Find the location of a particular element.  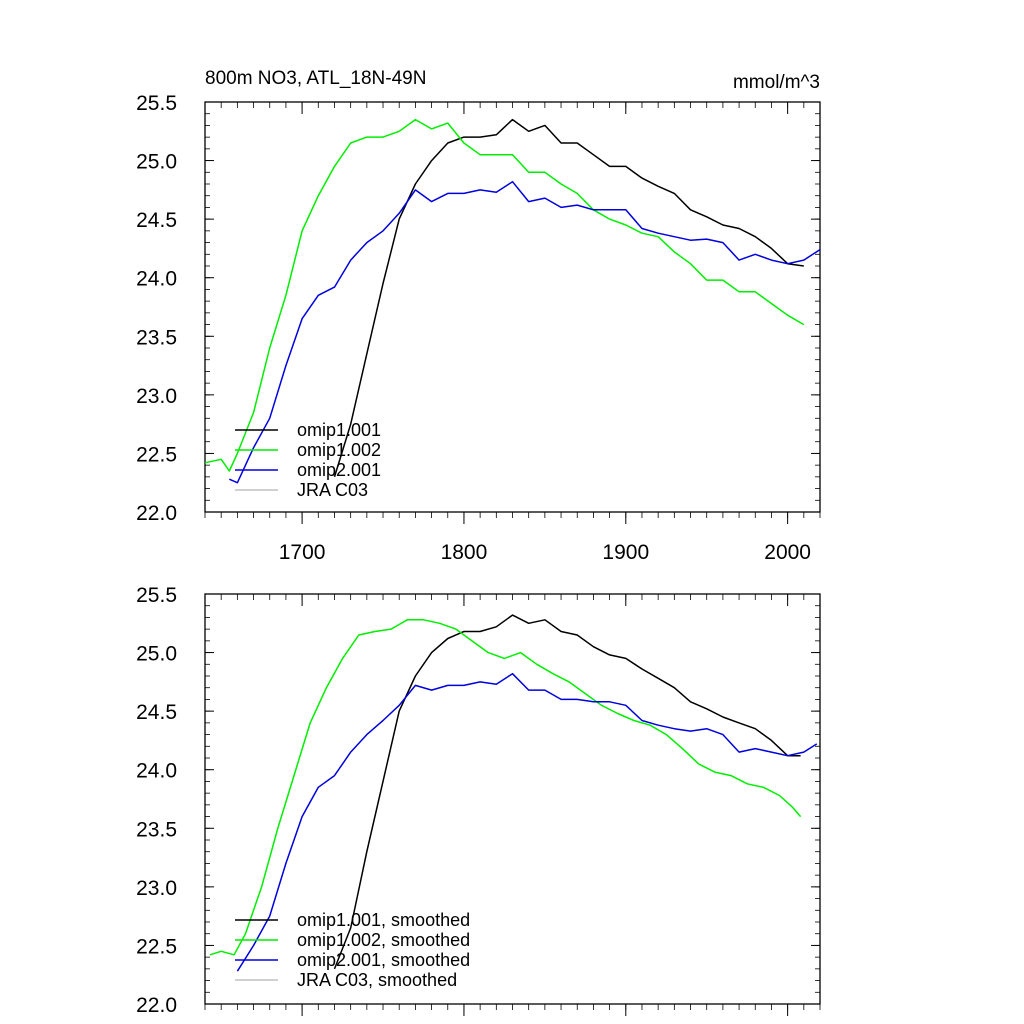

x-tick-label: 2000 is located at coordinates (787, 552).